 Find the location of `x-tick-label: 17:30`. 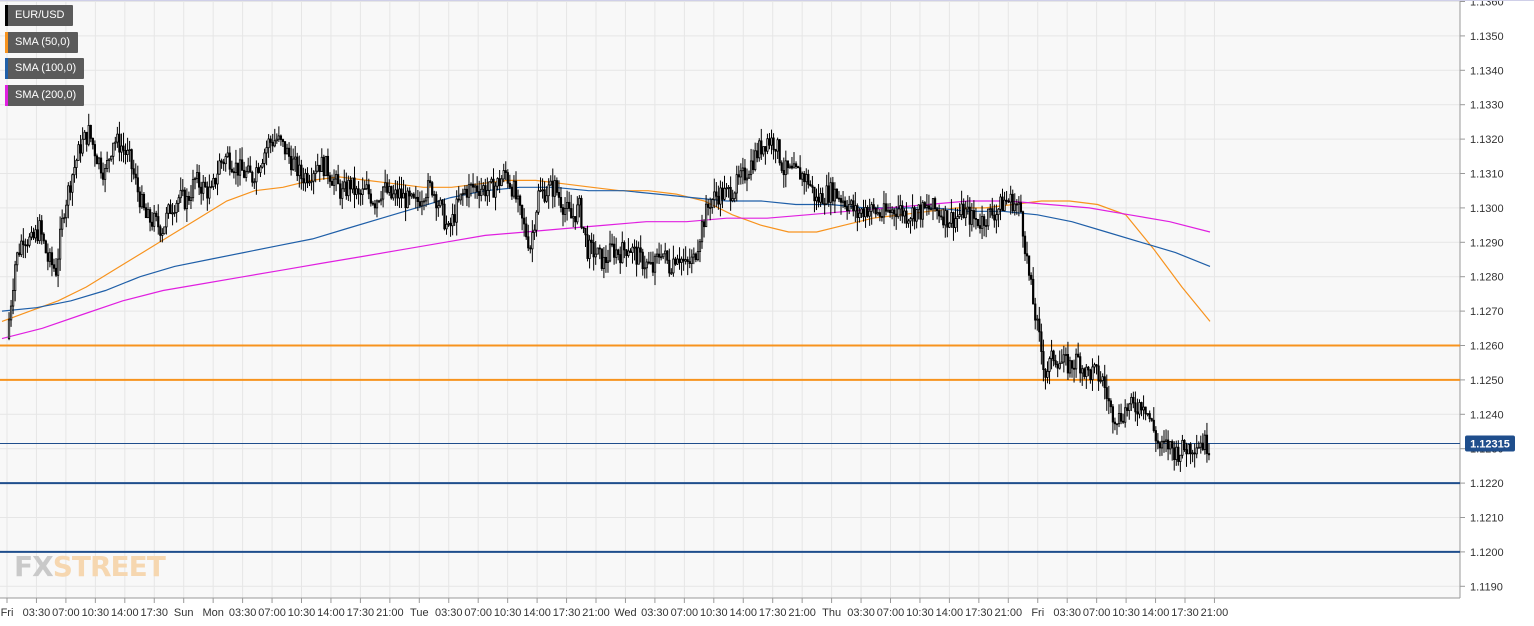

x-tick-label: 17:30 is located at coordinates (979, 613).